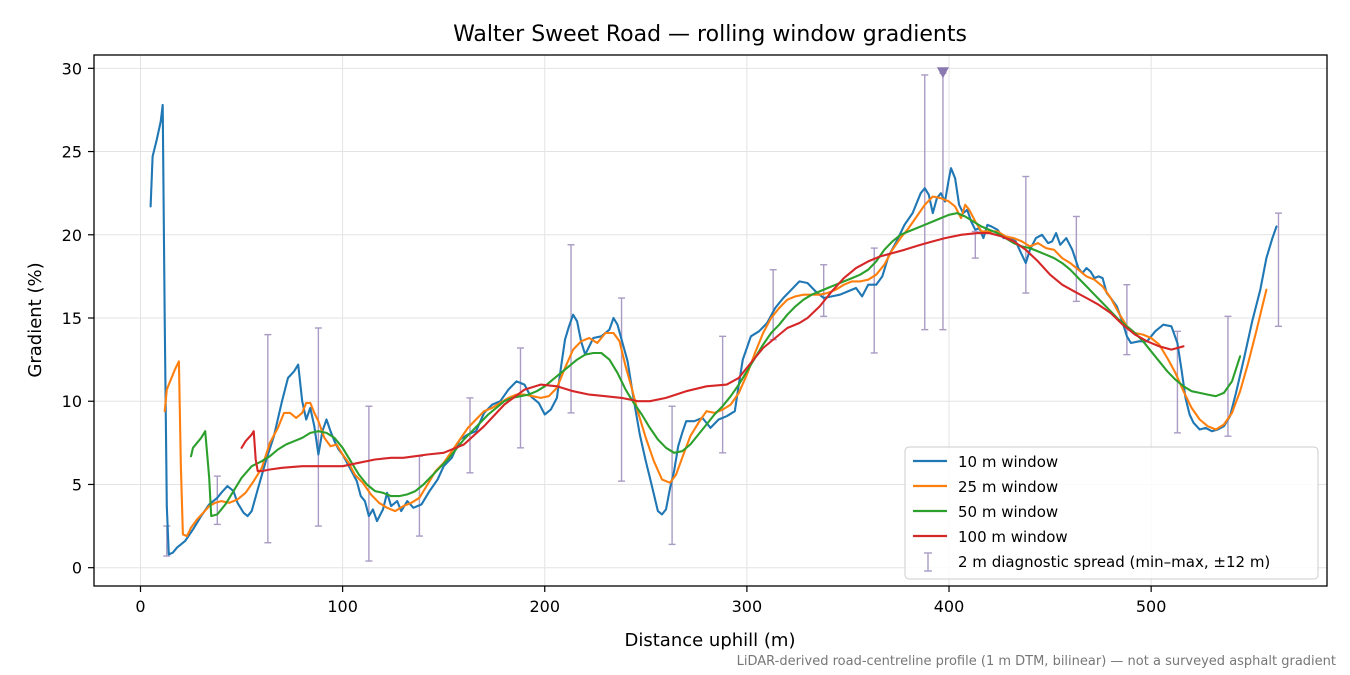 The width and height of the screenshot is (1350, 675). Describe the element at coordinates (1008, 462) in the screenshot. I see `legend-label-10m: 10 m window` at that location.